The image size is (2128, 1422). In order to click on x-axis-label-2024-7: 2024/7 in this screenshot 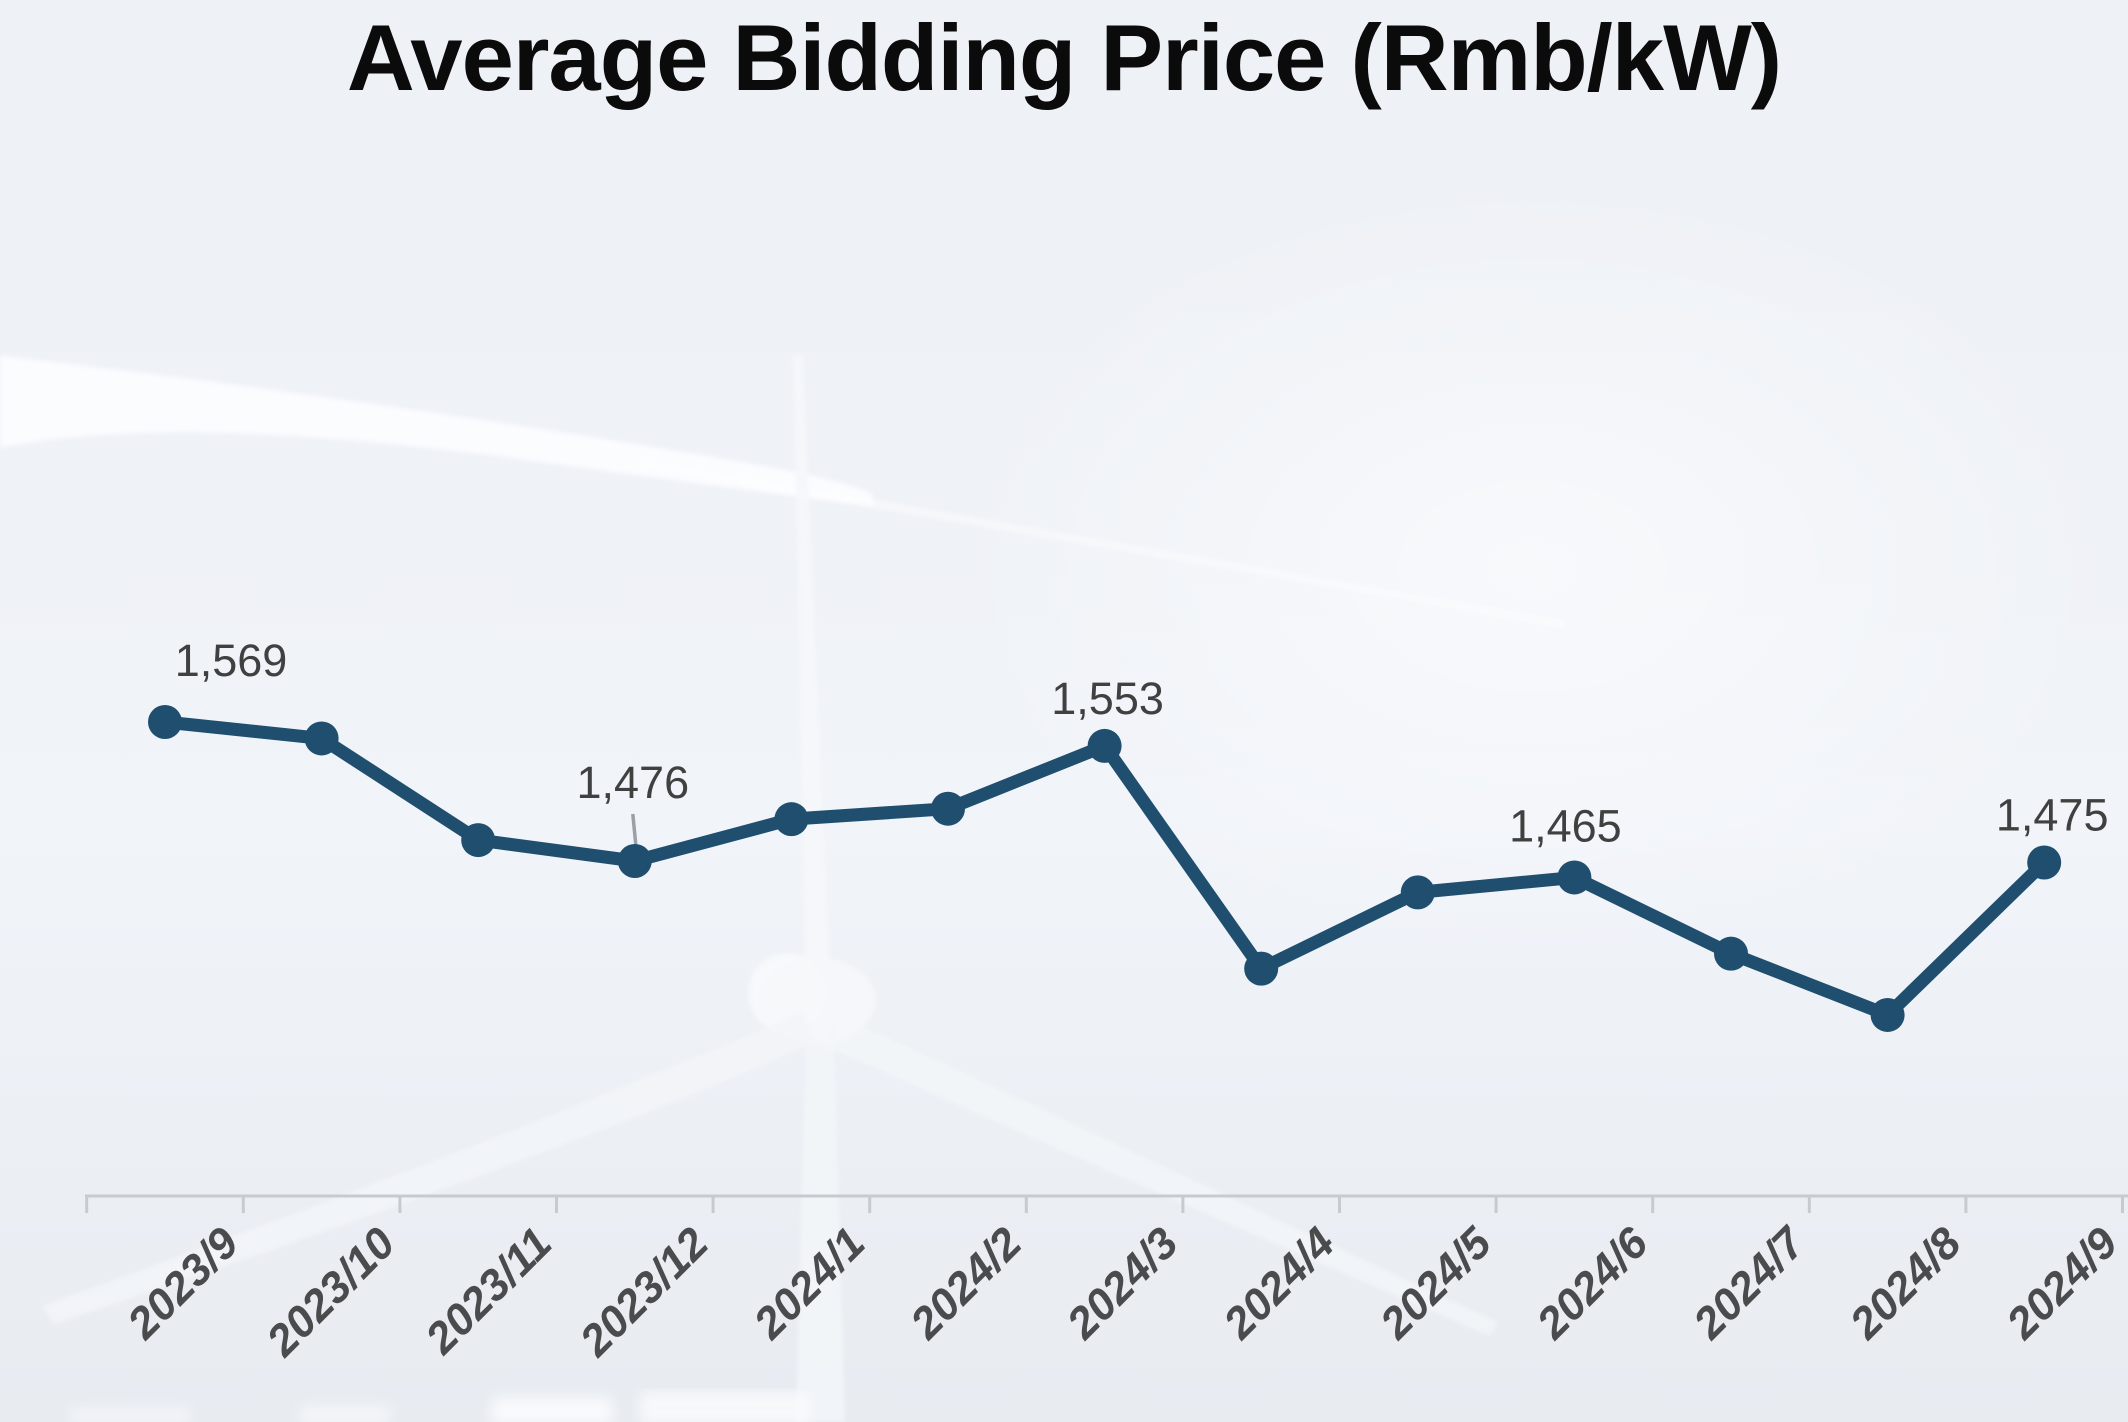, I will do `click(1750, 1283)`.